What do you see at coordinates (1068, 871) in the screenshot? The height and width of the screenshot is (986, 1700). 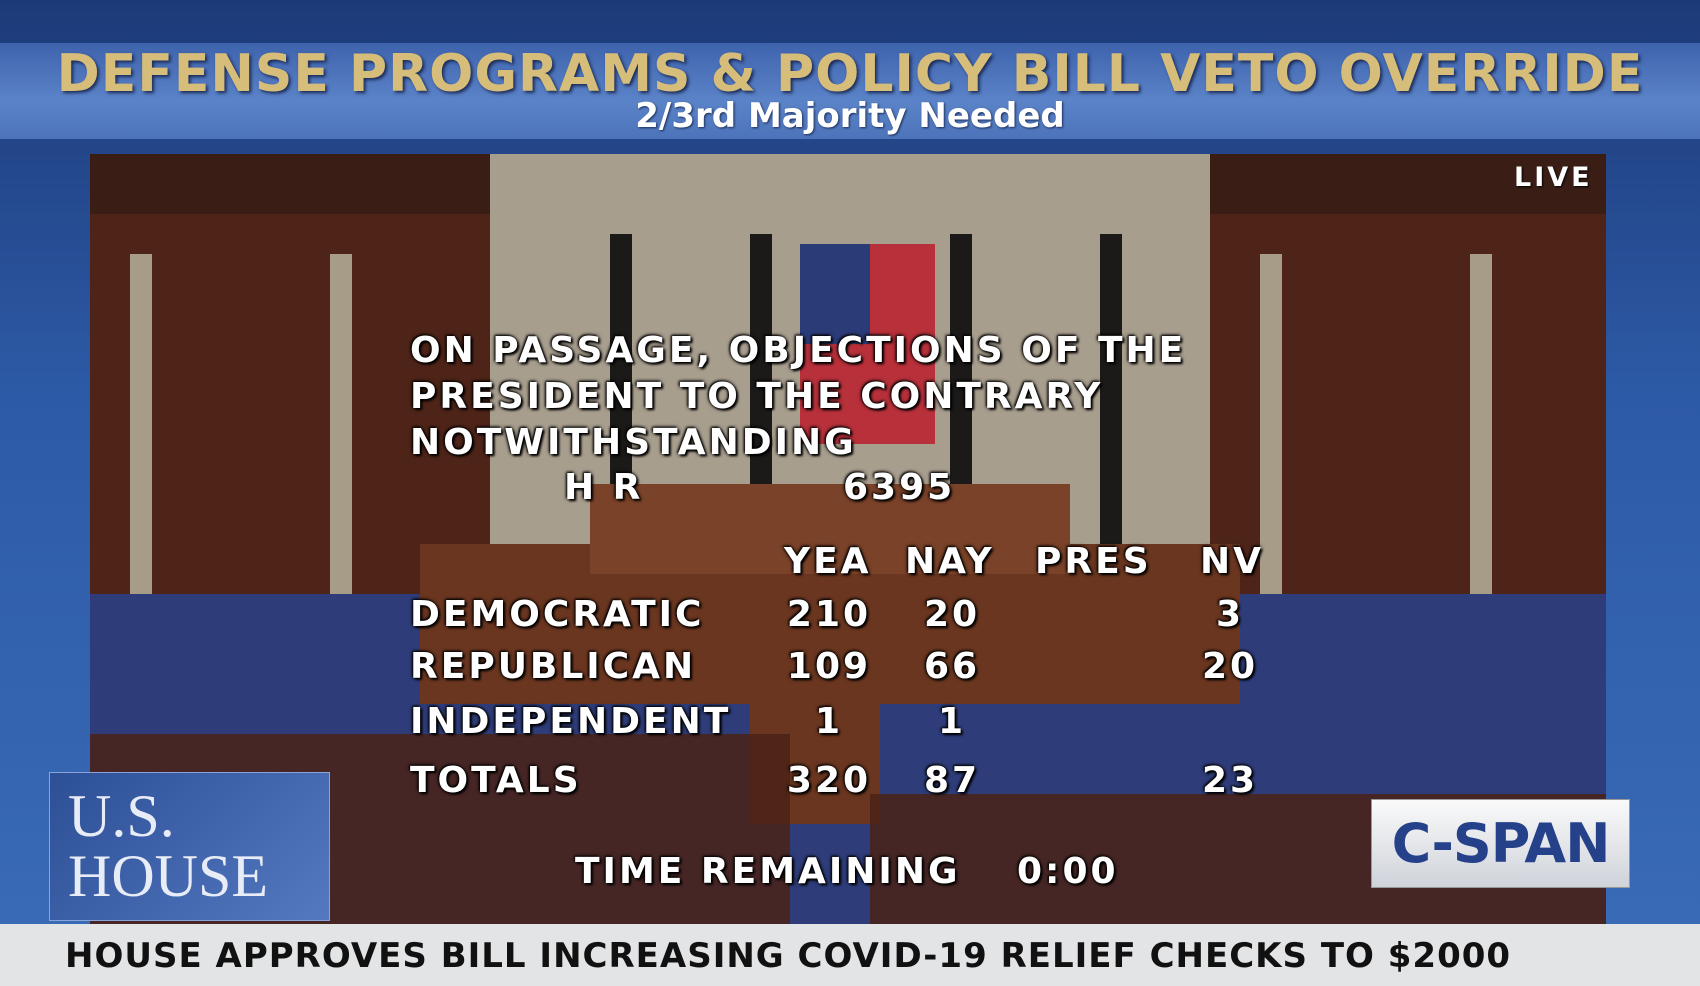 I see `time-value: 0:00` at bounding box center [1068, 871].